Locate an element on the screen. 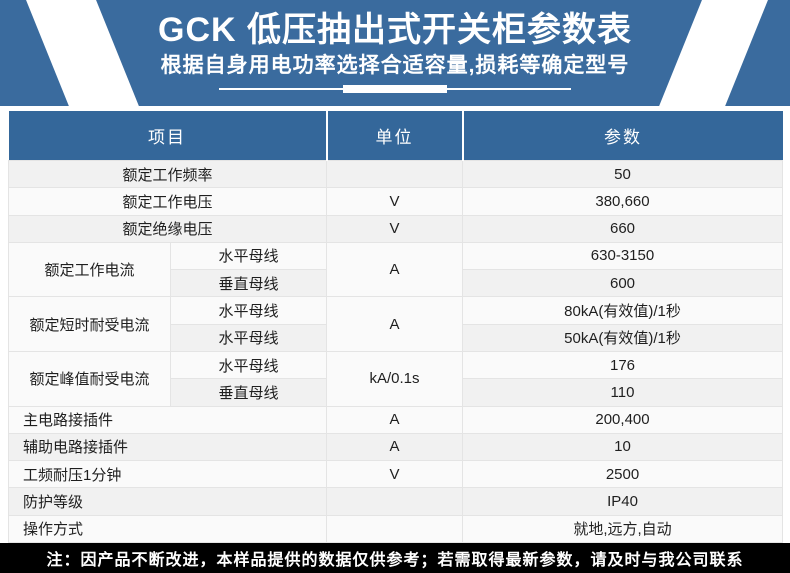 The height and width of the screenshot is (573, 790). cell-item: 额定工作电流 is located at coordinates (89, 269).